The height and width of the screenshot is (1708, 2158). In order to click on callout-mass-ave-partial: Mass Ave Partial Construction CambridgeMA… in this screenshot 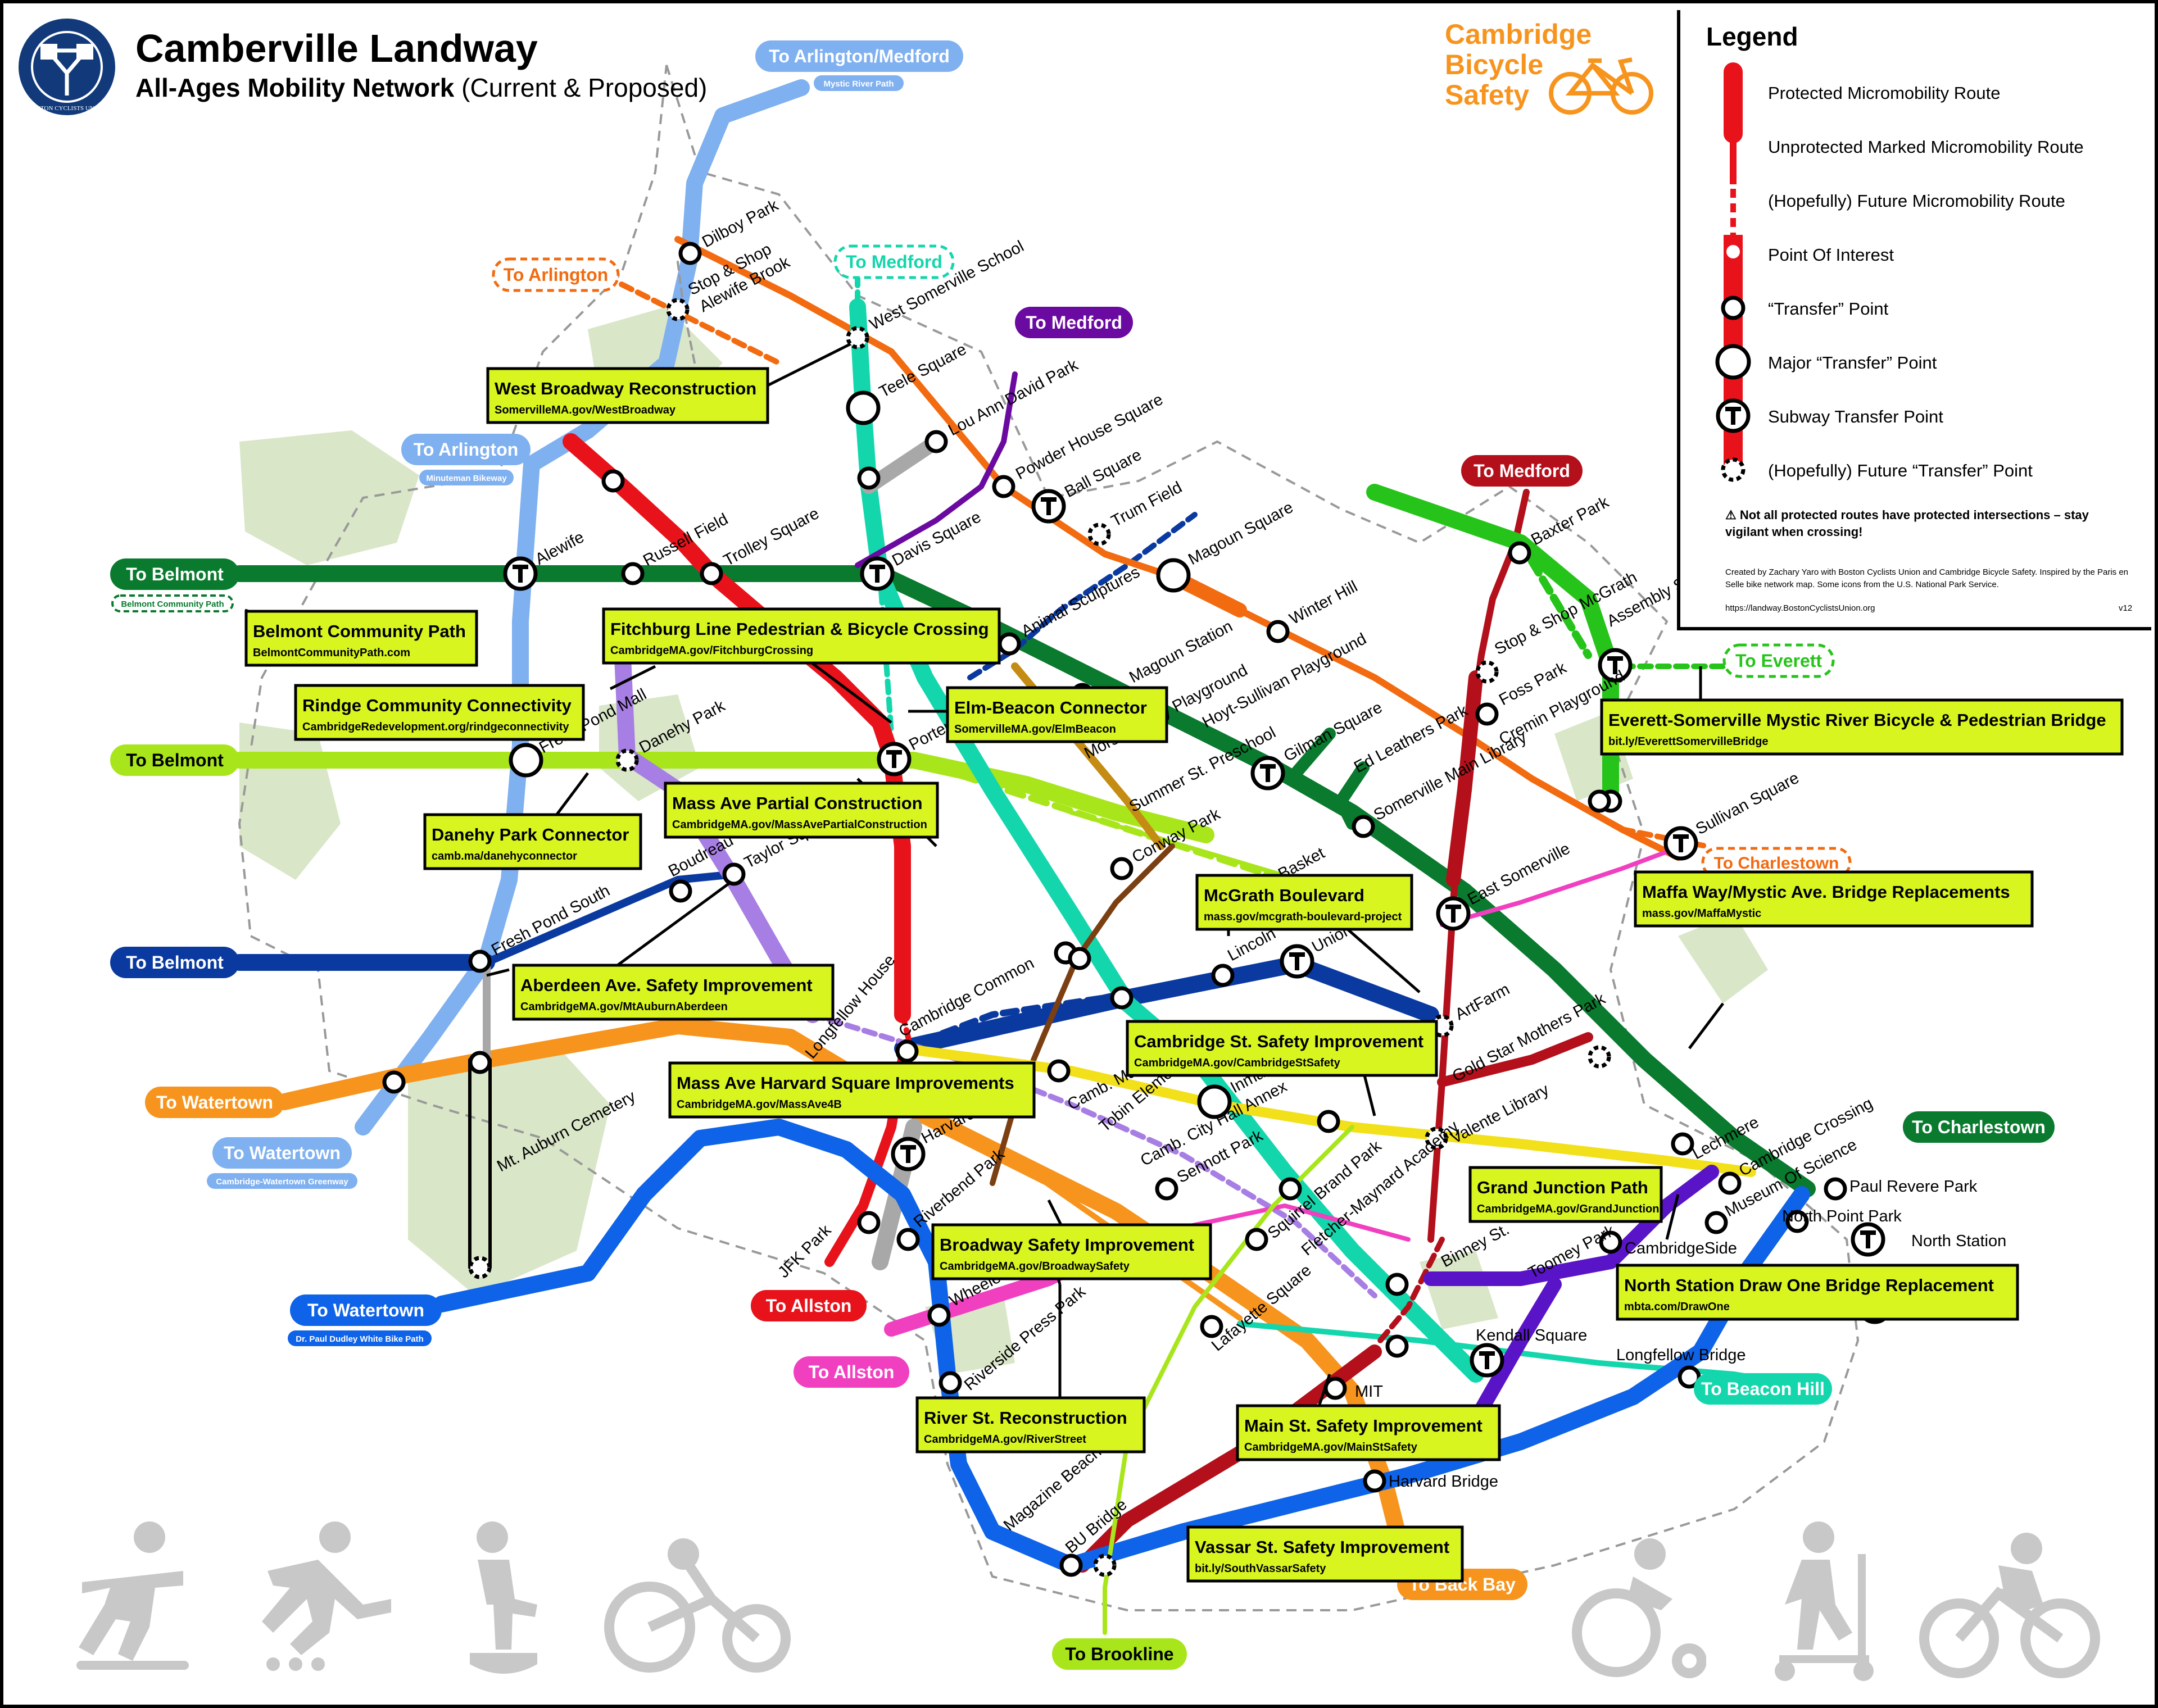, I will do `click(802, 810)`.